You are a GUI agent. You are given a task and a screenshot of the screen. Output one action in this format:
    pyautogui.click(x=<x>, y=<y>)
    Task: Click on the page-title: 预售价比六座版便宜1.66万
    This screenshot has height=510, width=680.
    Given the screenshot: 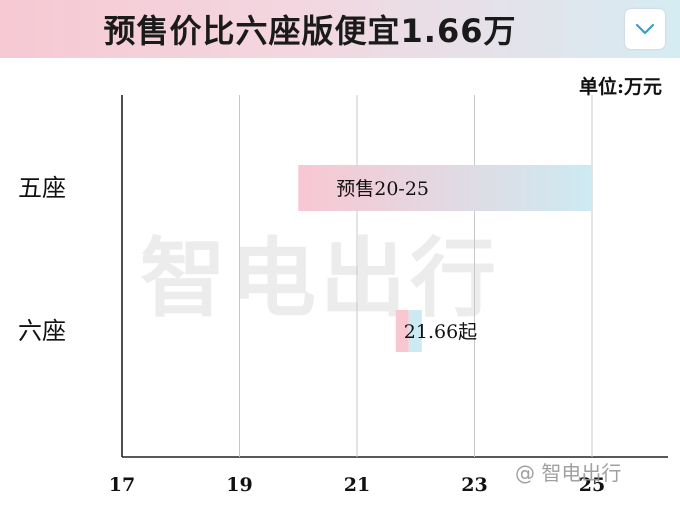 What is the action you would take?
    pyautogui.click(x=310, y=31)
    